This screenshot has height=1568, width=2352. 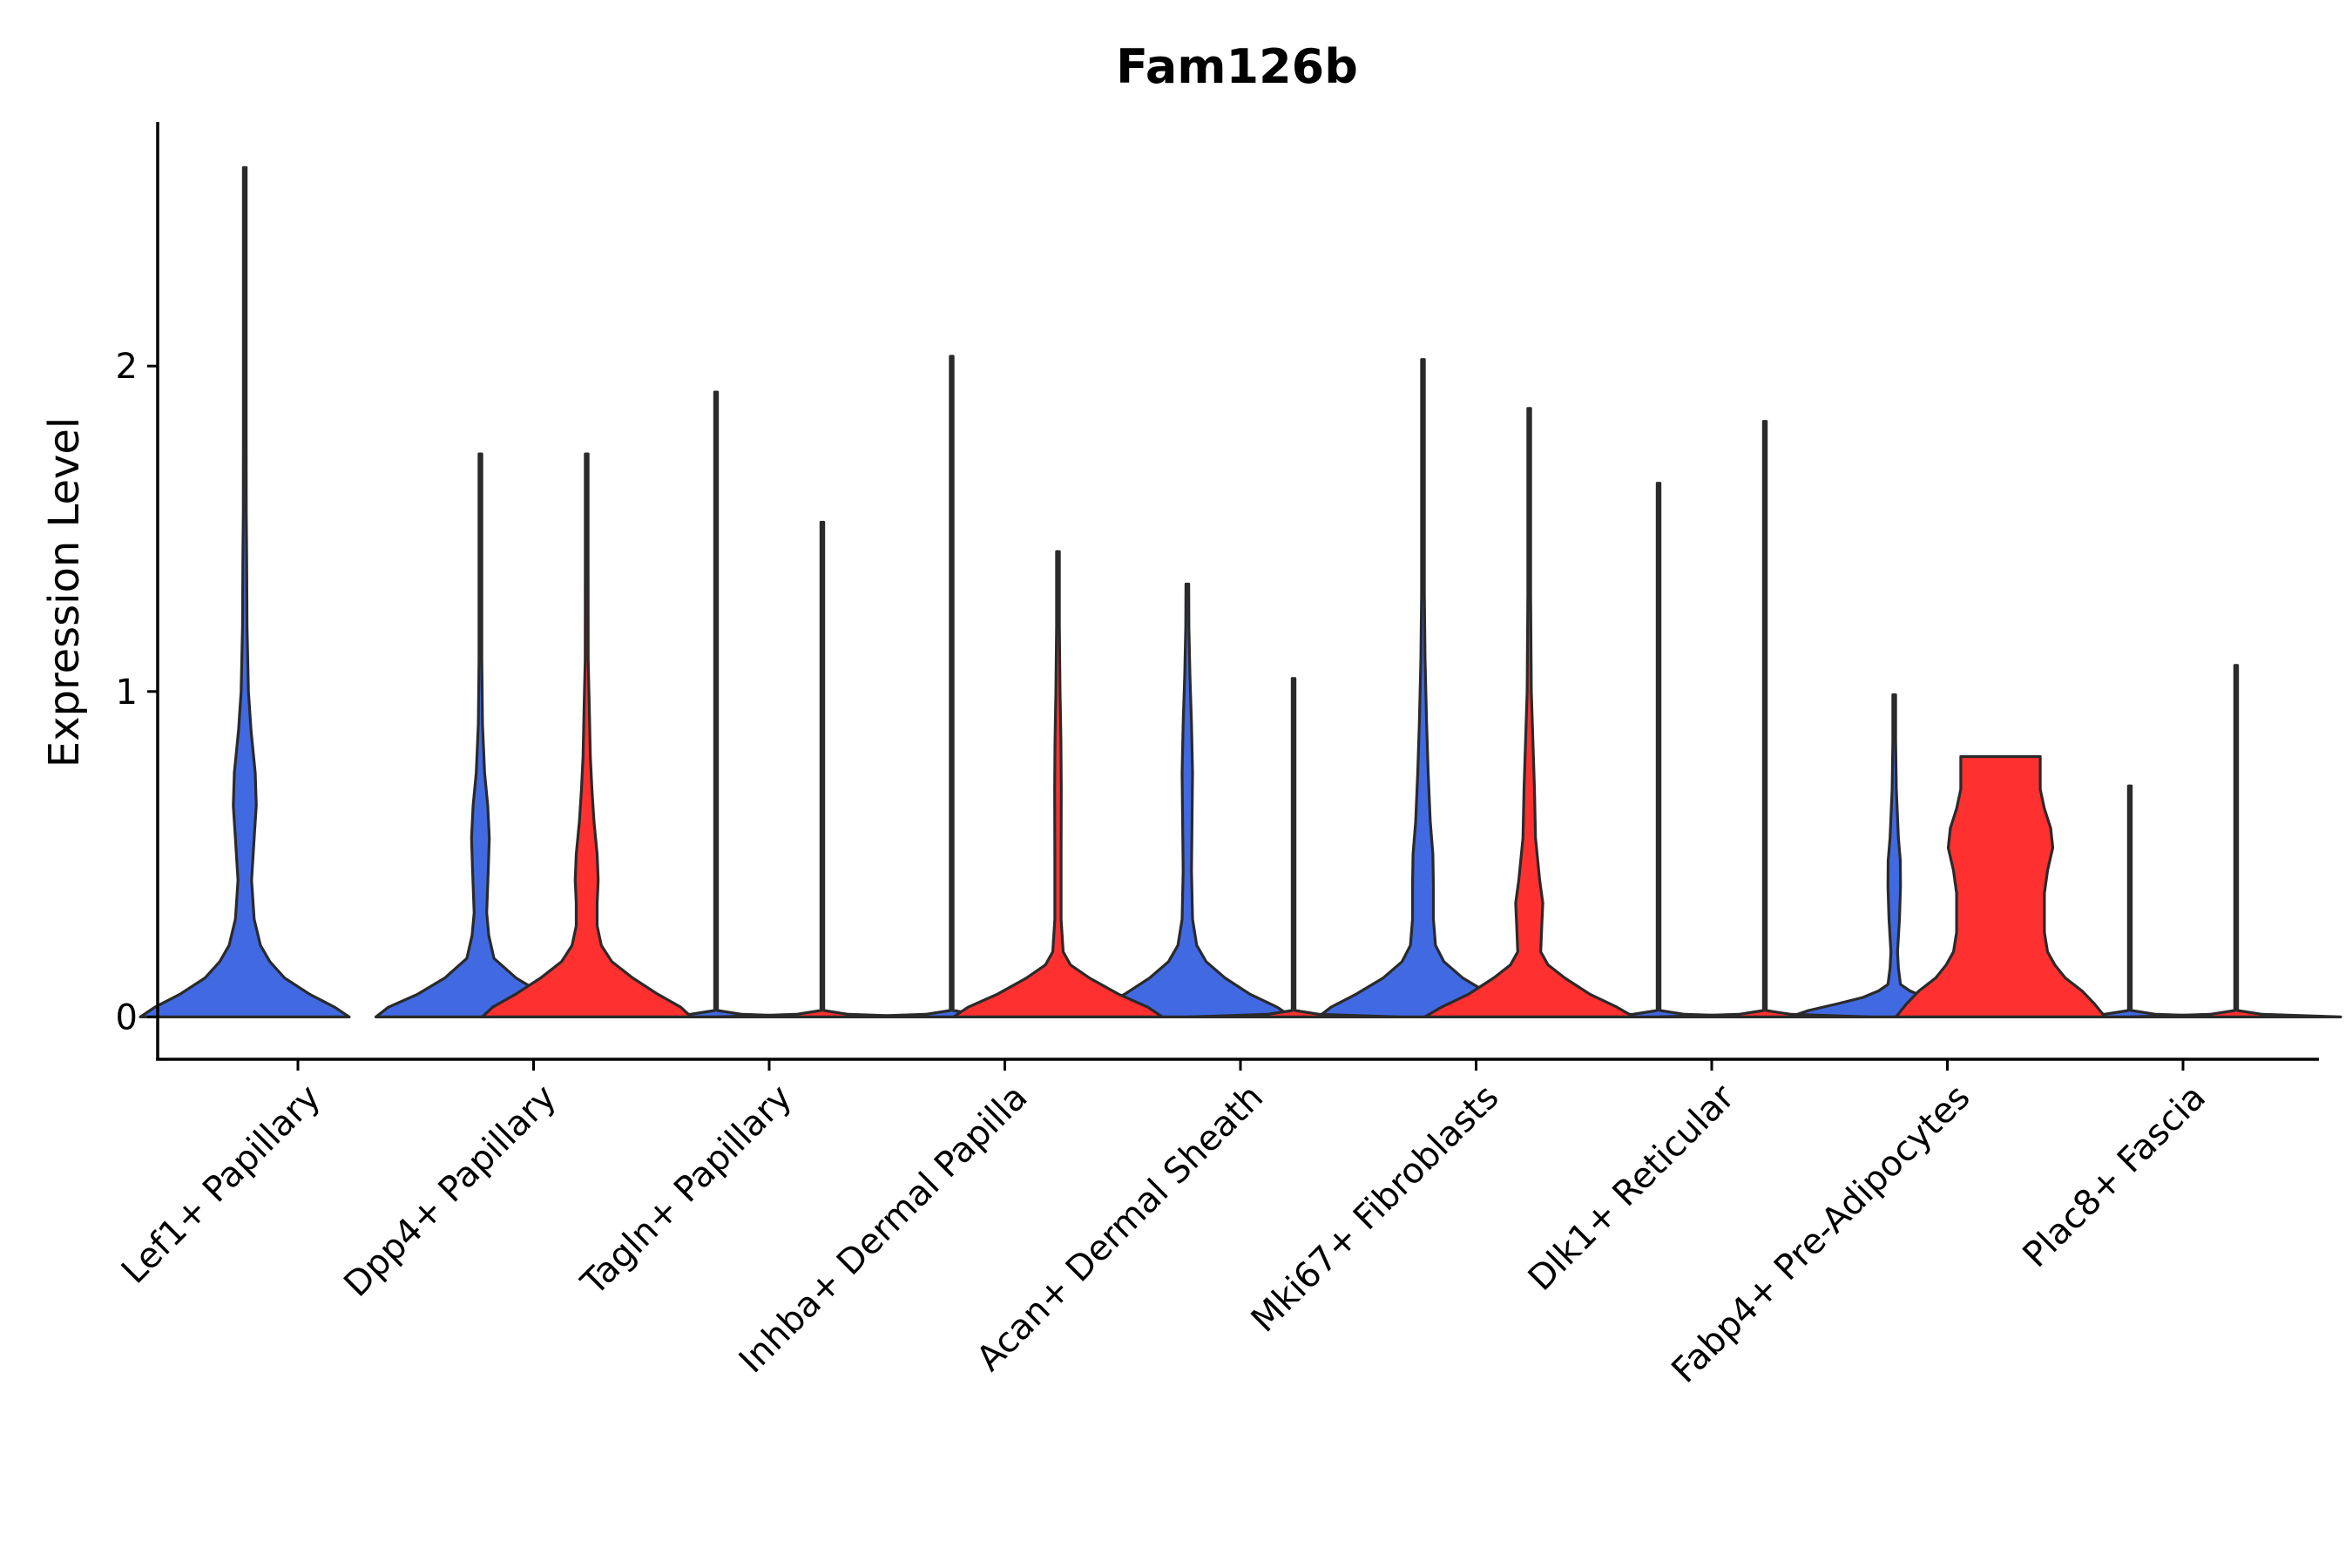 I want to click on violin-group_b-fabp4-pre-adipocytes, so click(x=2001, y=886).